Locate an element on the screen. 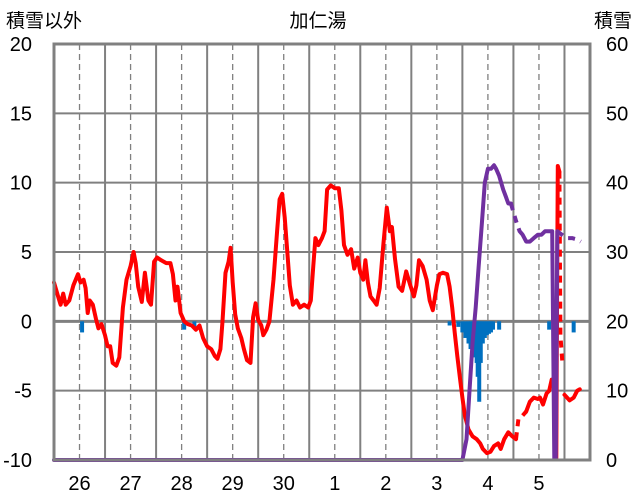  left-y-tick-label: -10 is located at coordinates (17, 461).